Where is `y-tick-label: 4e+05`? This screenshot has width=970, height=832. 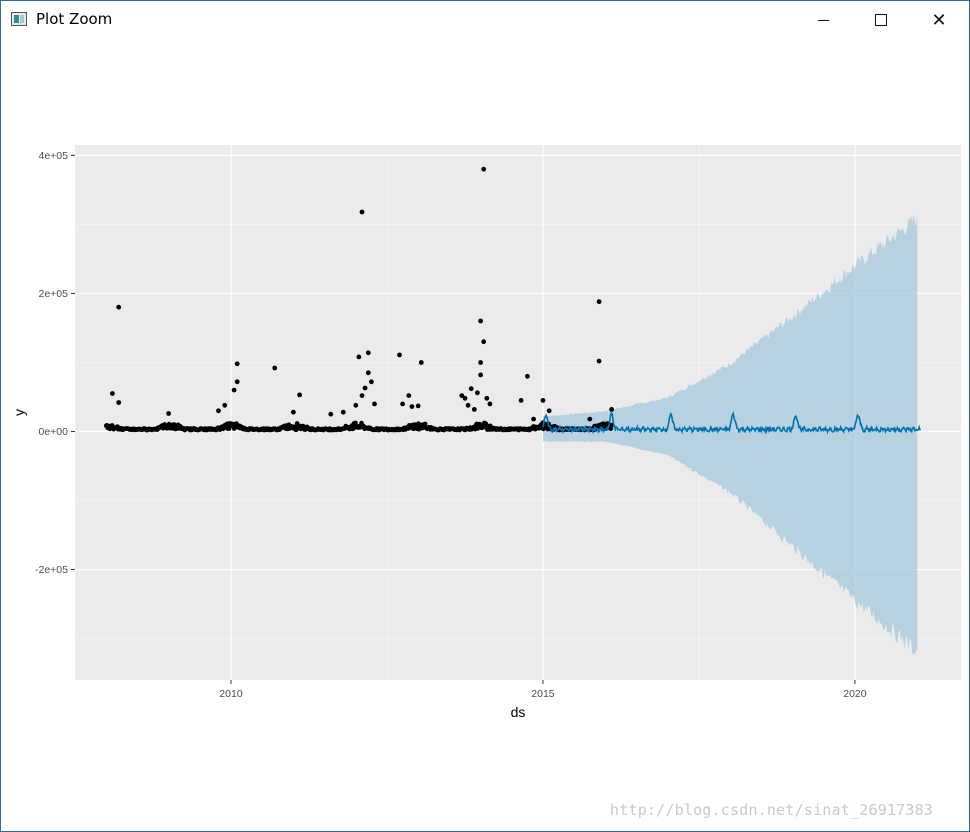 y-tick-label: 4e+05 is located at coordinates (54, 156).